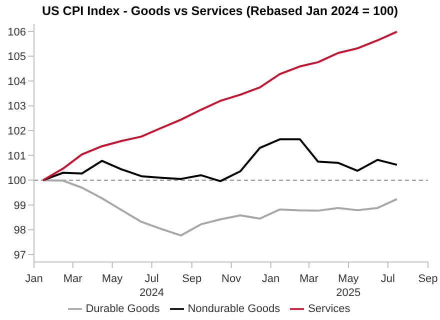 This screenshot has height=320, width=440. Describe the element at coordinates (17, 57) in the screenshot. I see `y-tick-label: 105` at that location.